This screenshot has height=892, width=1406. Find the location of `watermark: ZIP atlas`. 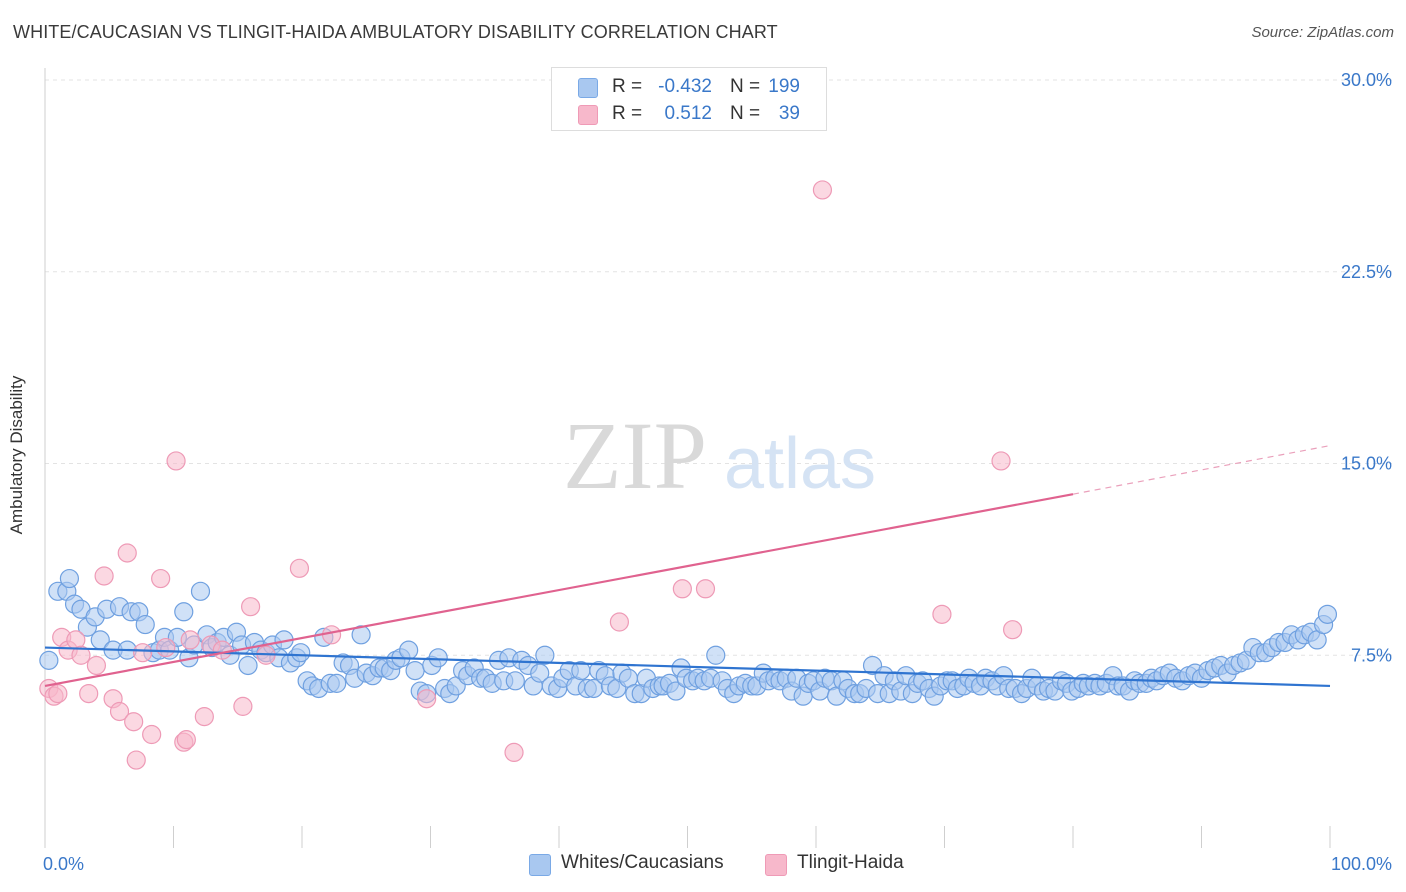

watermark: ZIP atlas is located at coordinates (719, 455).